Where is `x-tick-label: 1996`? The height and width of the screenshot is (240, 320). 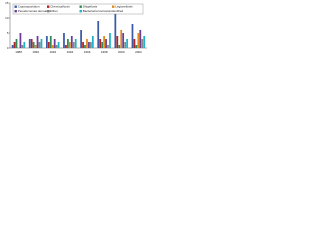 x-tick-label: 1996 is located at coordinates (87, 52).